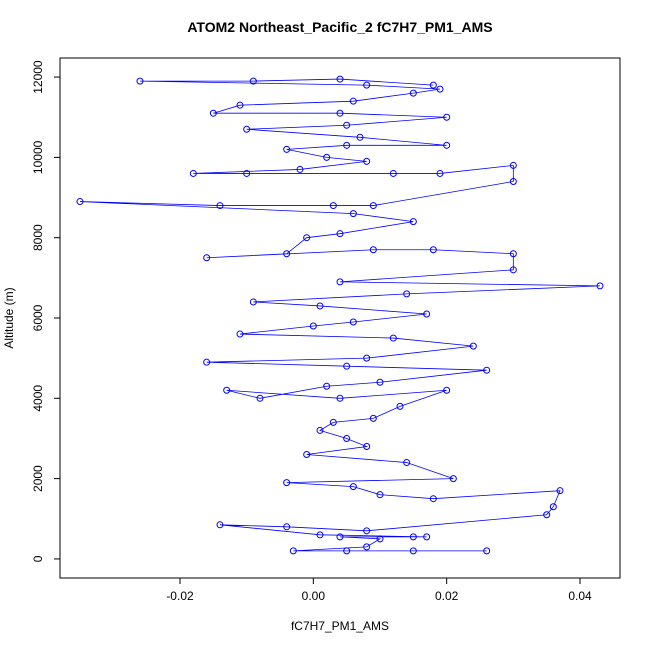 This screenshot has width=650, height=650. Describe the element at coordinates (580, 596) in the screenshot. I see `x-tick-label: 0.04` at that location.